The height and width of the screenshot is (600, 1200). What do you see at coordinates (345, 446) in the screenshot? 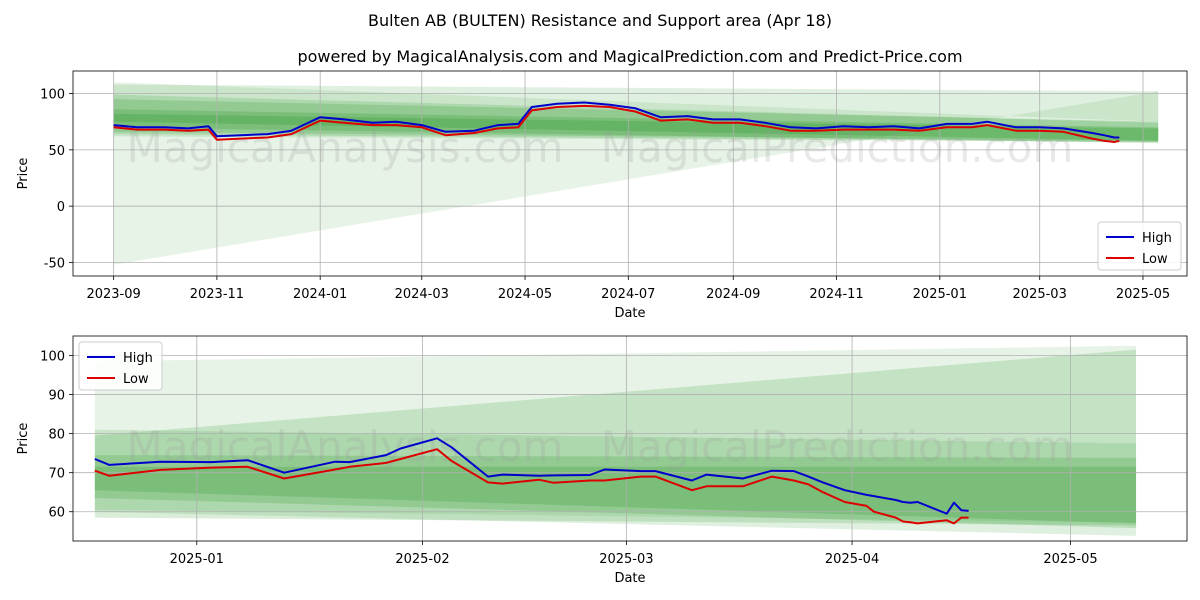
I see `bottom-watermark-0: MagicalAnalysis.com` at bounding box center [345, 446].